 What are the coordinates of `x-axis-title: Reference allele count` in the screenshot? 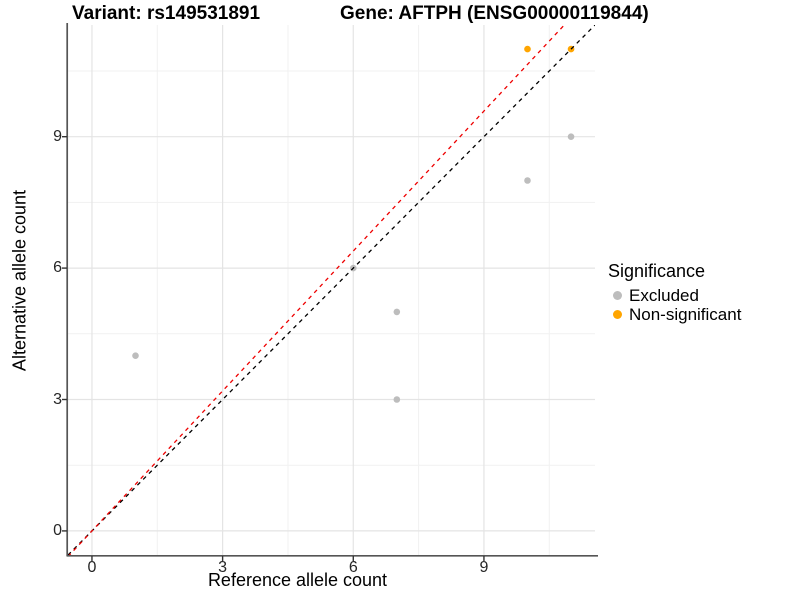 It's located at (297, 580).